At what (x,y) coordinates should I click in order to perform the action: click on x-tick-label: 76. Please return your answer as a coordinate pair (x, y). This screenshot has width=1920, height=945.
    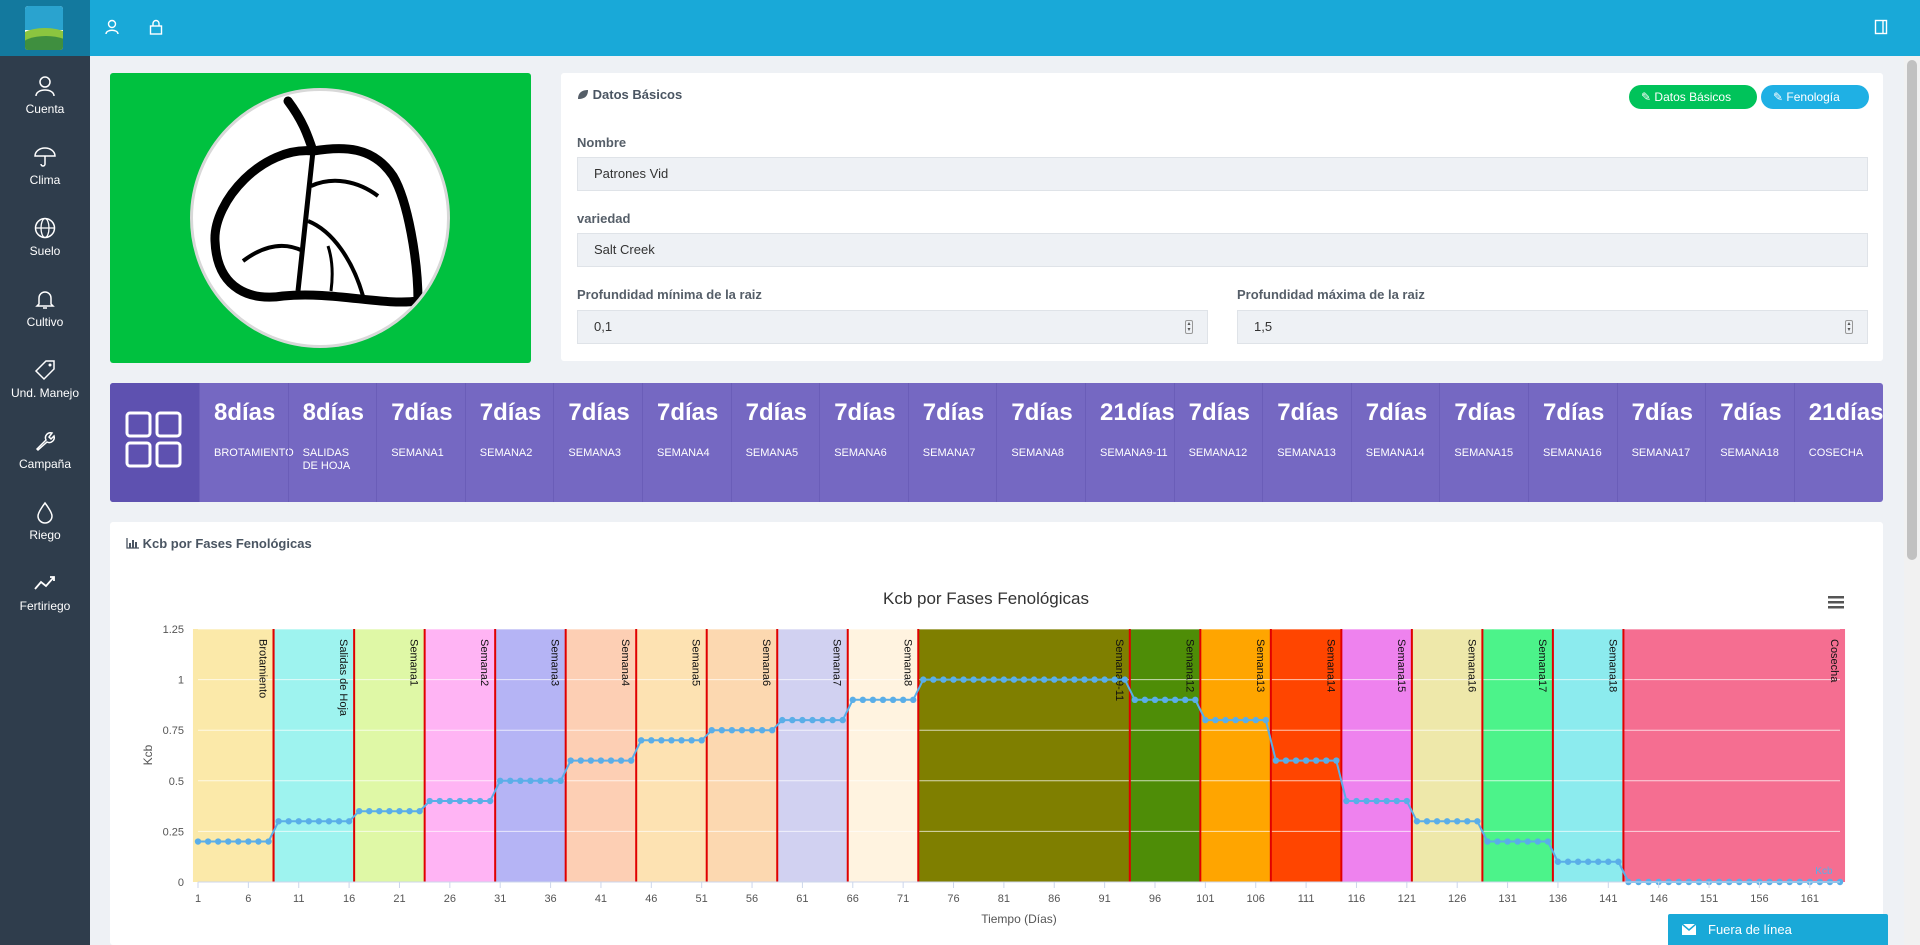
    Looking at the image, I should click on (953, 899).